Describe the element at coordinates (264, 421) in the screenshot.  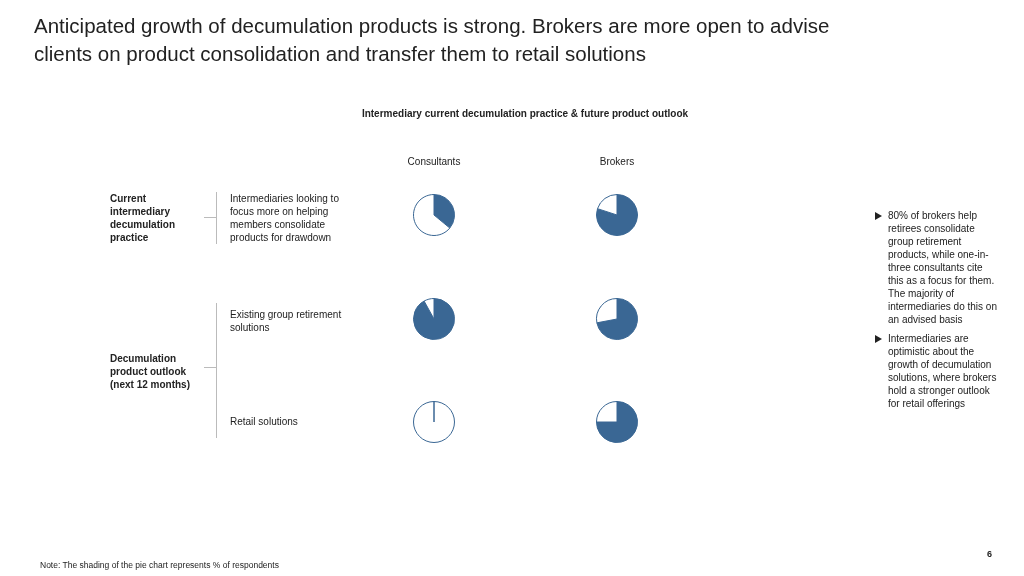
I see `category-label: Retail solutions` at that location.